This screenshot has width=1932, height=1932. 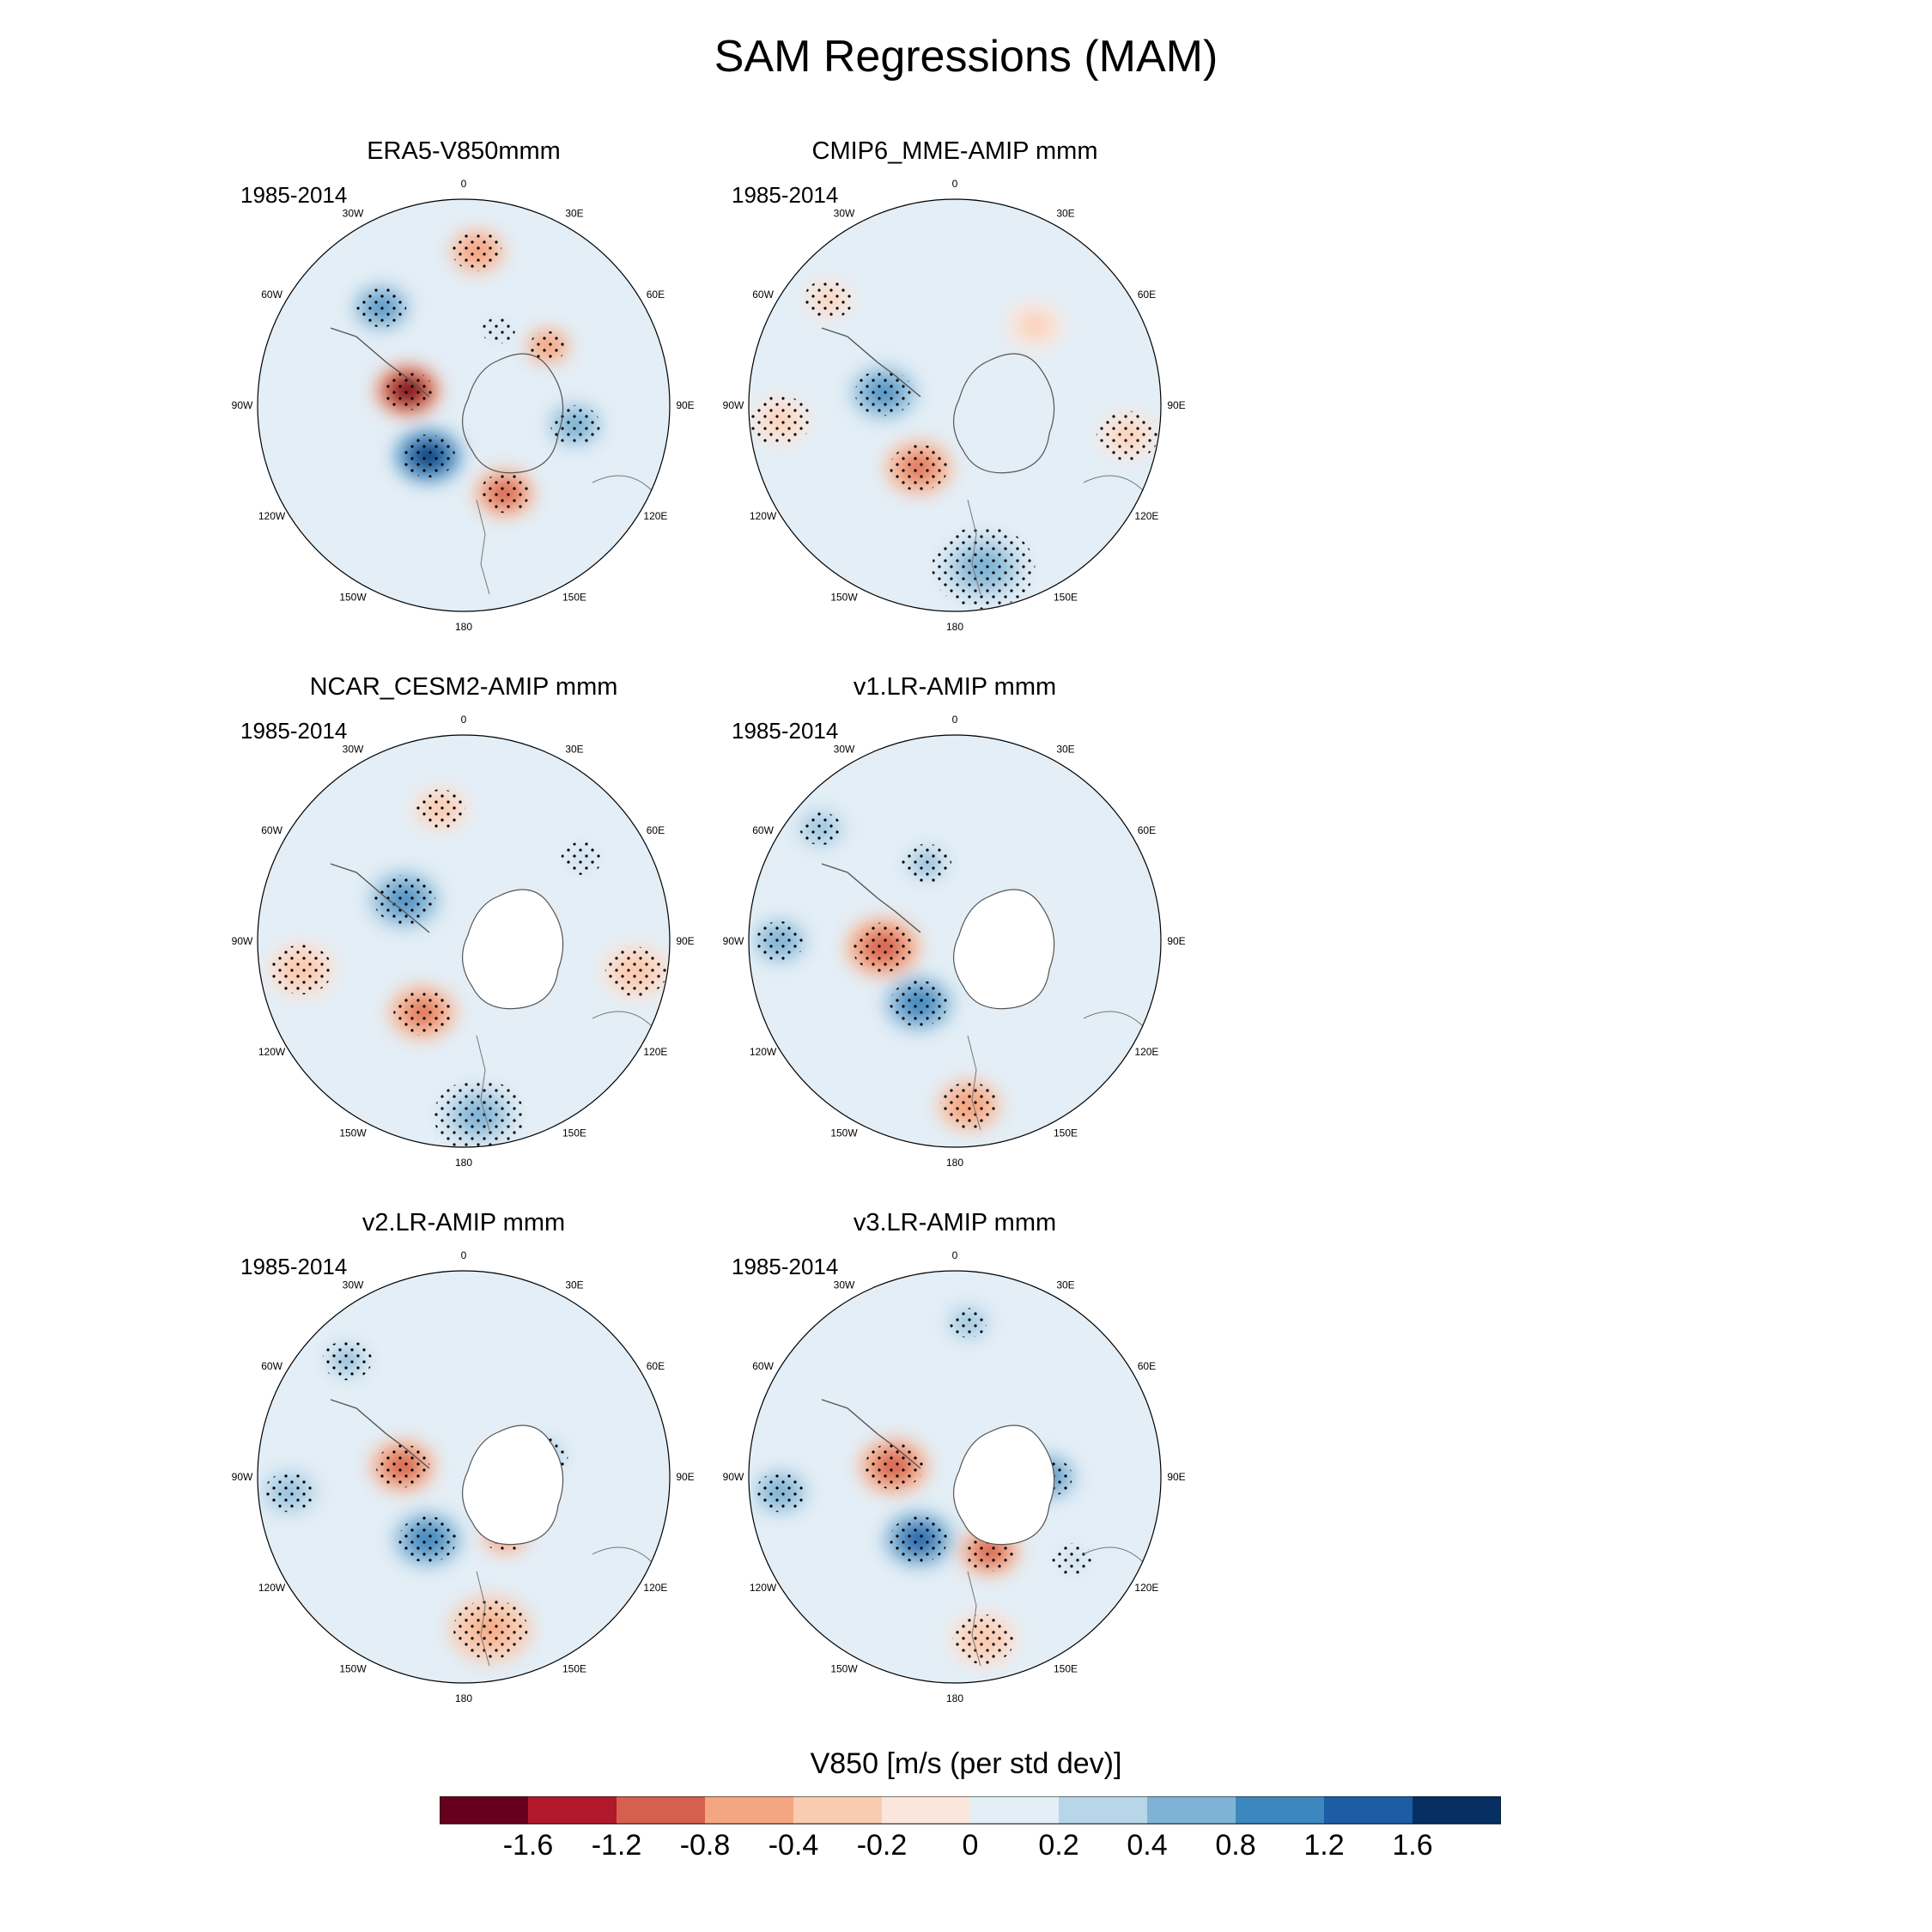 I want to click on panel-title: NCAR_CESM2-AMIP mmm, so click(x=463, y=687).